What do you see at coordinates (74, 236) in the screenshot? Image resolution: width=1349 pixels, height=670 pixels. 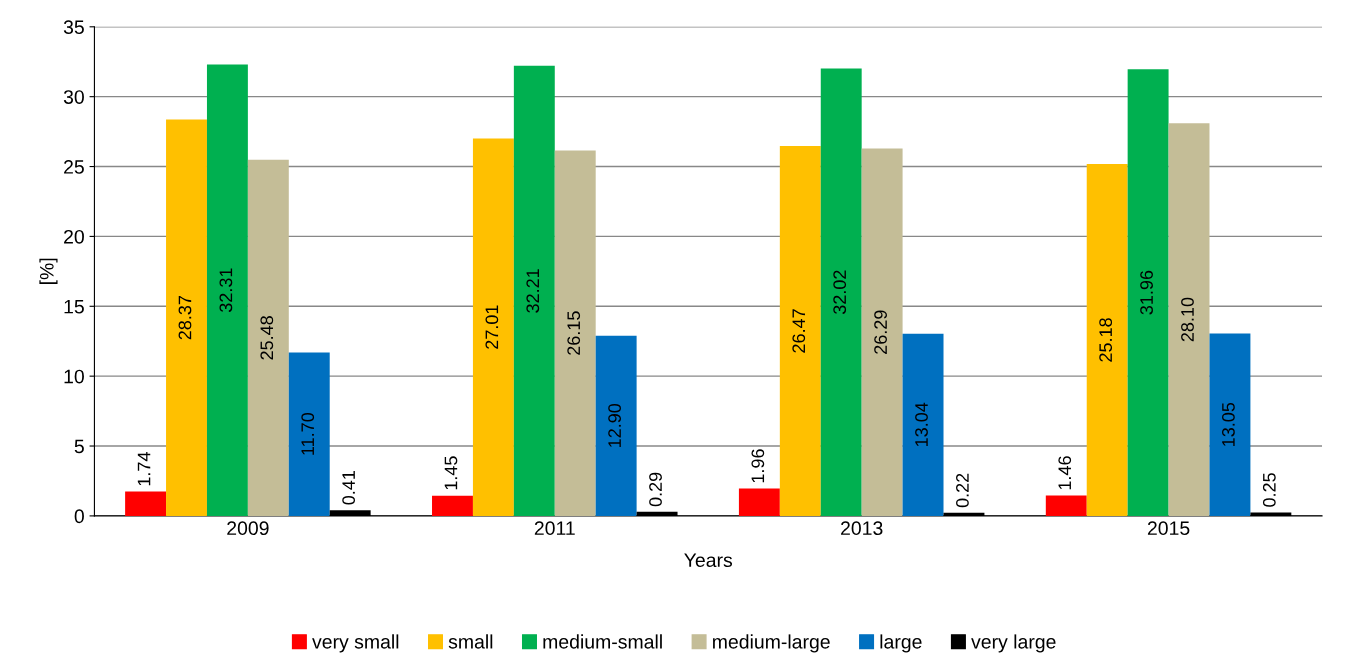 I see `y-tick-label: 20` at bounding box center [74, 236].